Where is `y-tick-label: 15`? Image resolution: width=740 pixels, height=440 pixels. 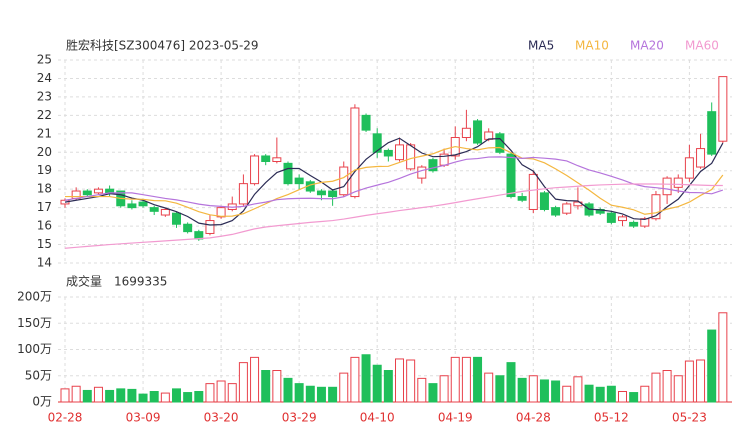 y-tick-label: 15 is located at coordinates (44, 244).